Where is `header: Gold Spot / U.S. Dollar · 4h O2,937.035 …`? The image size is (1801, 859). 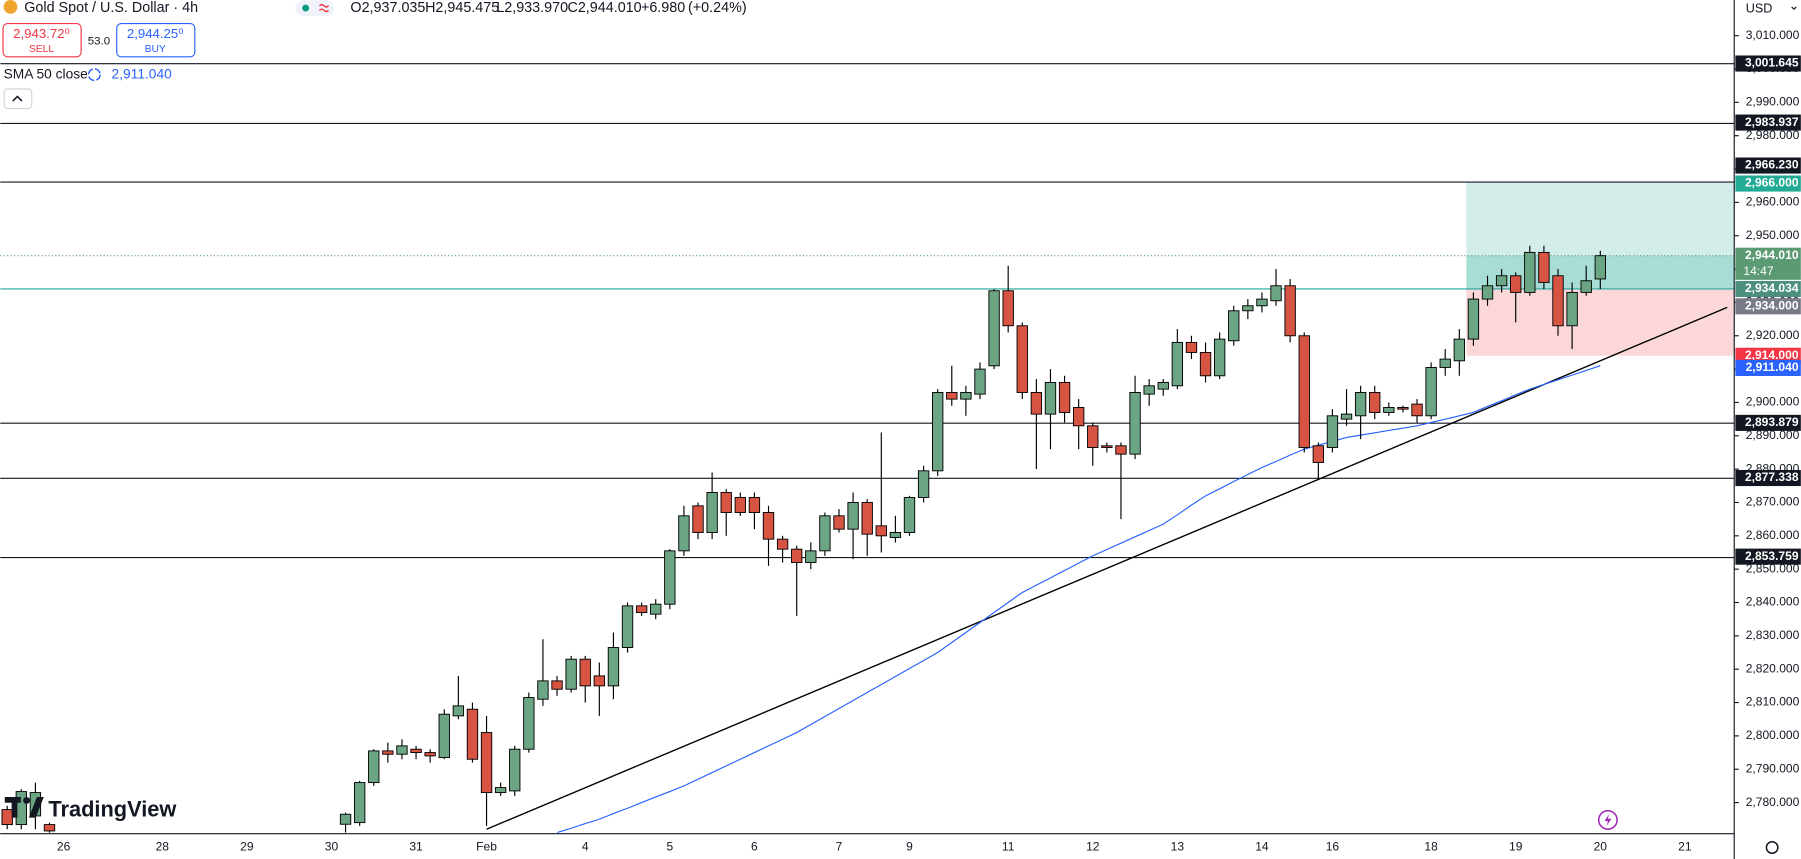
header: Gold Spot / U.S. Dollar · 4h O2,937.035 … is located at coordinates (898, 55).